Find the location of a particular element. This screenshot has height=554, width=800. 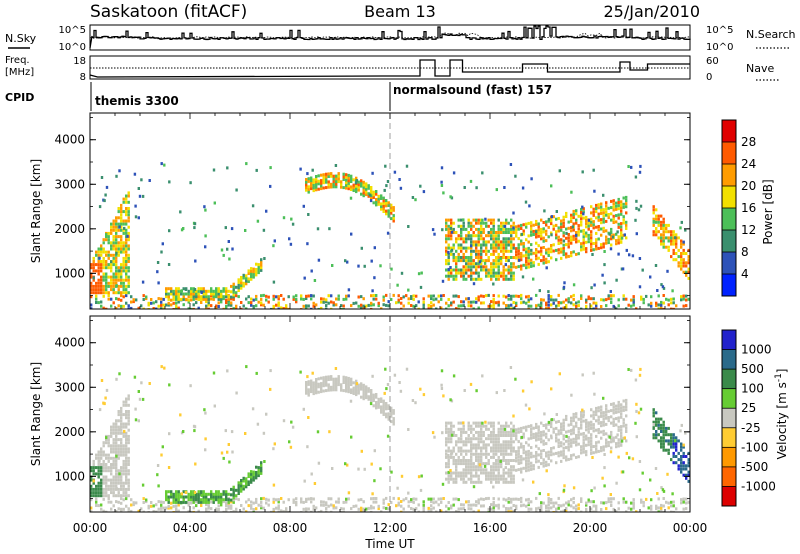

sky-left-label: N.Sky is located at coordinates (21, 38).